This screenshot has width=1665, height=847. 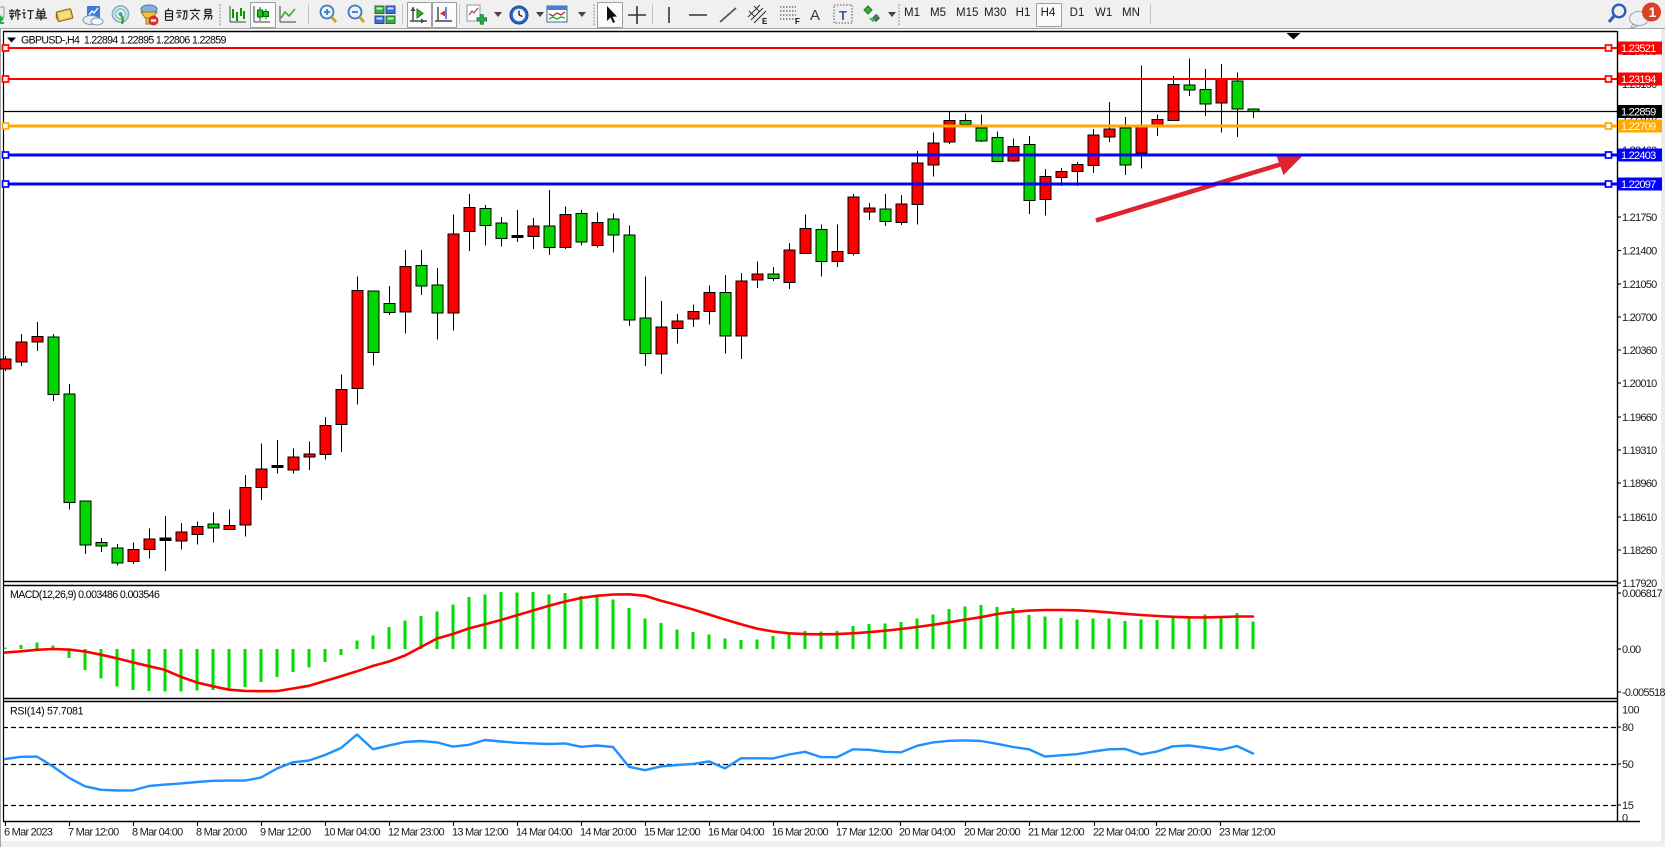 I want to click on svg-text: 8 Mar 20:00, so click(x=221, y=833).